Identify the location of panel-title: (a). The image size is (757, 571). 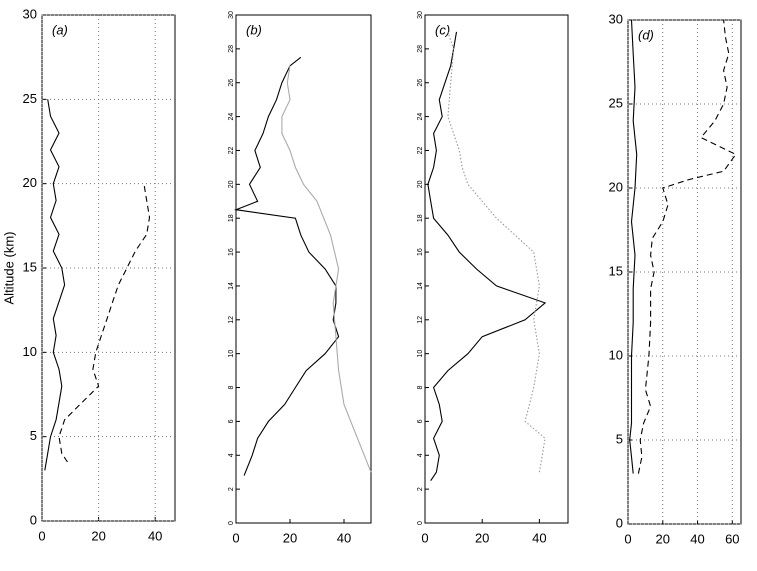
(60, 29).